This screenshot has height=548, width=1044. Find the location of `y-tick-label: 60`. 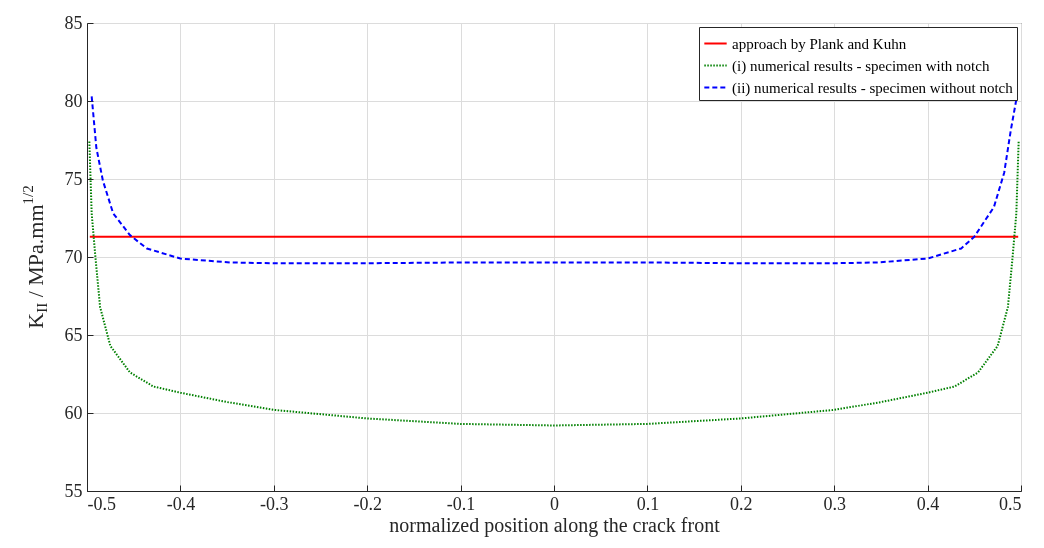

y-tick-label: 60 is located at coordinates (73, 412).